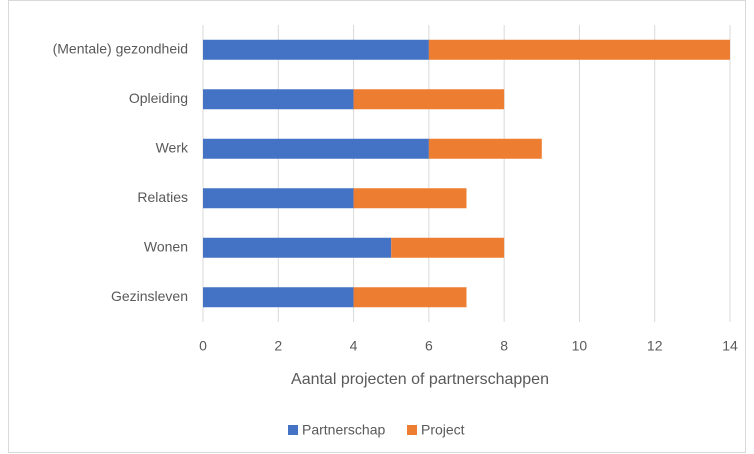 The width and height of the screenshot is (754, 454). Describe the element at coordinates (166, 246) in the screenshot. I see `y-tick-label: Wonen` at that location.